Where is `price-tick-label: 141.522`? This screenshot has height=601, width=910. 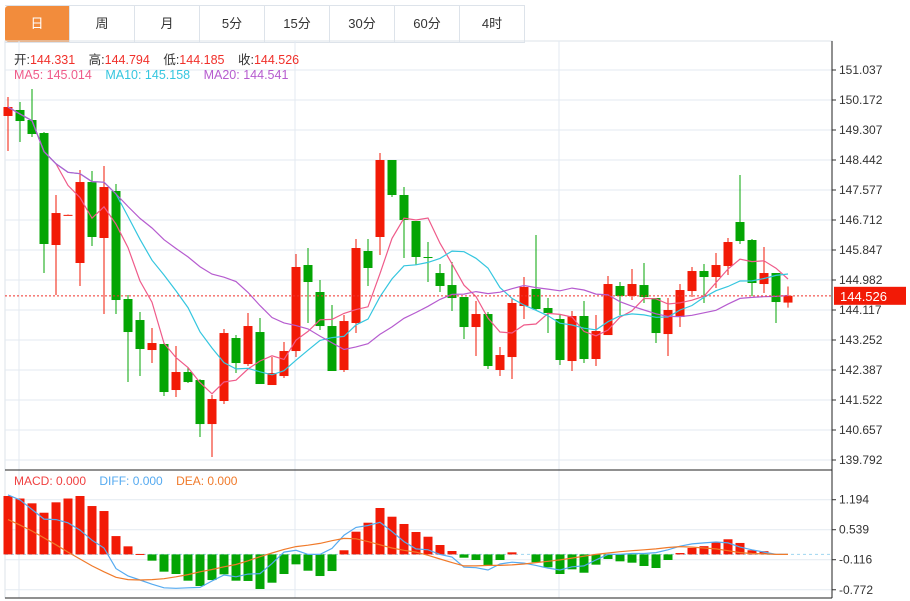 price-tick-label: 141.522 is located at coordinates (861, 400).